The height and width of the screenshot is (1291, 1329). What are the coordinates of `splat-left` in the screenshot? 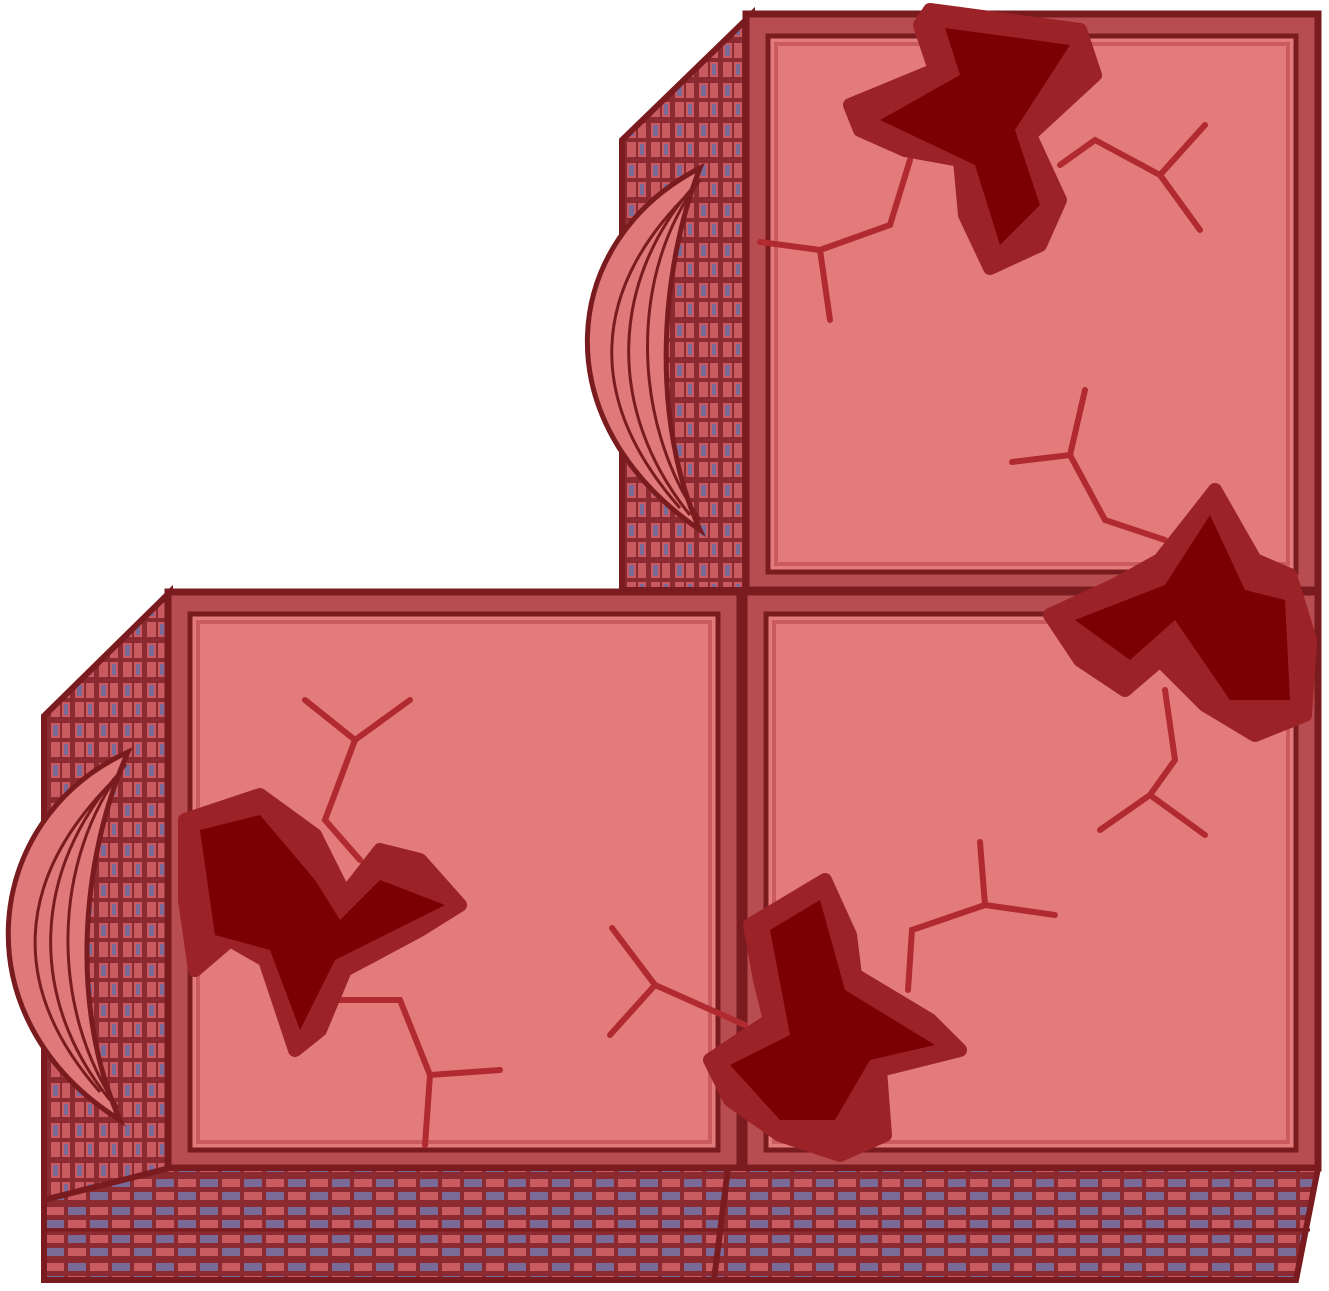 It's located at (322, 922).